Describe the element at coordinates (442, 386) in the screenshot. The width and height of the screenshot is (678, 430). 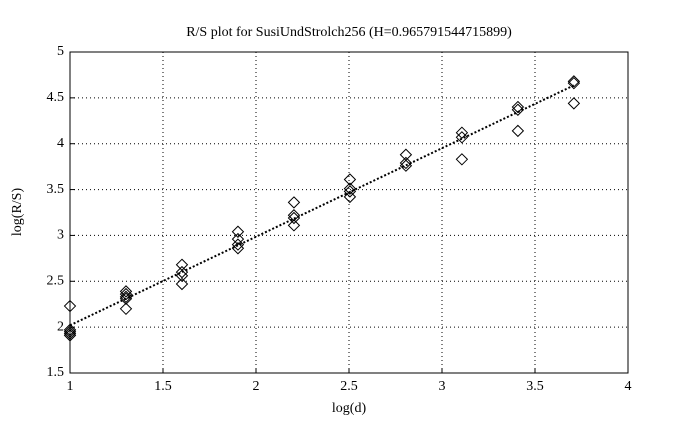
I see `x-tick-label: 3` at that location.